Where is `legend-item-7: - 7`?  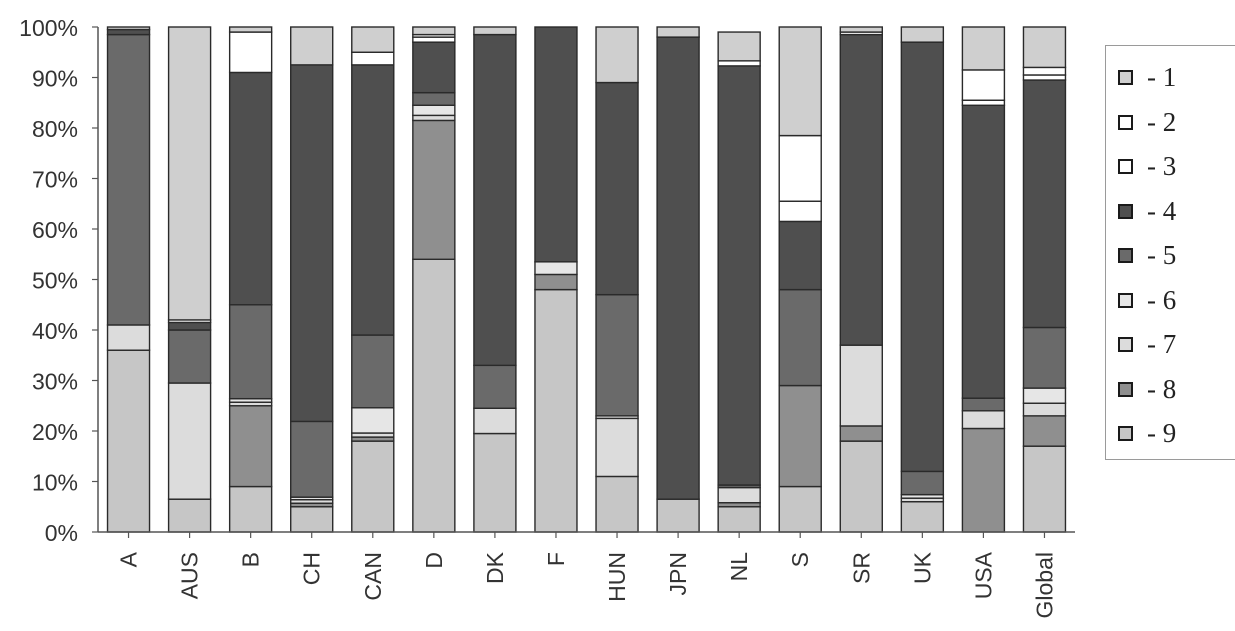 legend-item-7: - 7 is located at coordinates (1147, 344).